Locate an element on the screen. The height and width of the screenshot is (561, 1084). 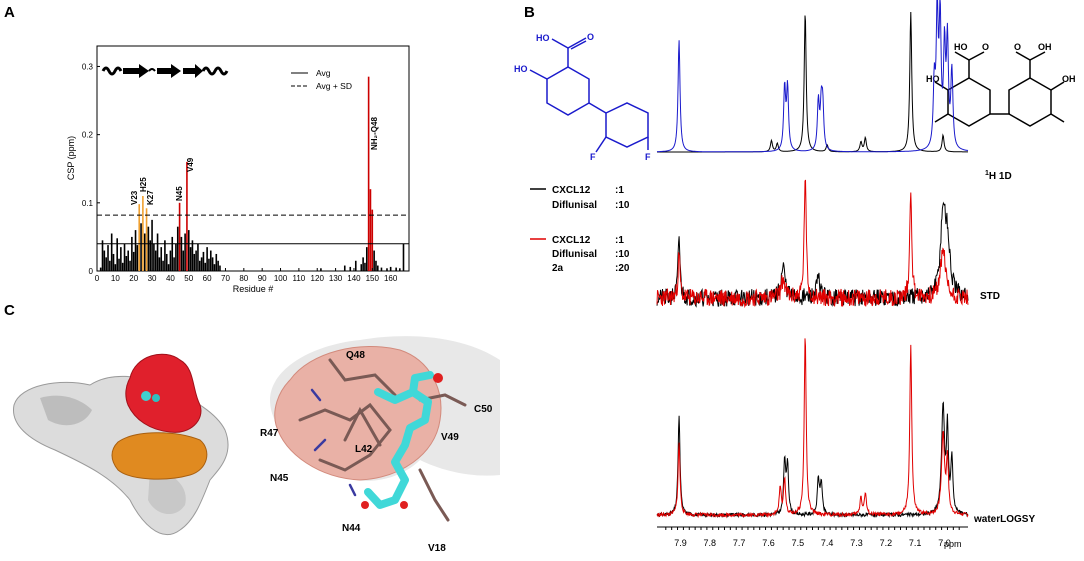
ppm-tick-label: 7.5 is located at coordinates (798, 543).